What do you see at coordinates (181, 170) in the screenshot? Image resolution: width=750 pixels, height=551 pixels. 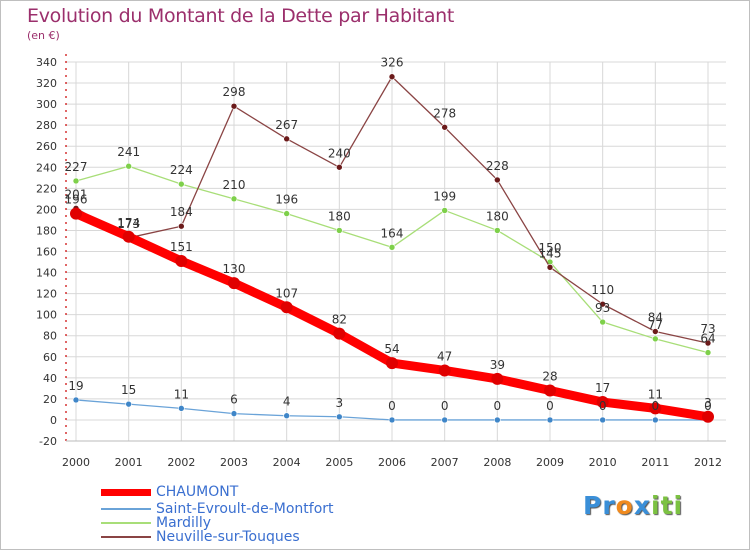 I see `data-label: 224` at bounding box center [181, 170].